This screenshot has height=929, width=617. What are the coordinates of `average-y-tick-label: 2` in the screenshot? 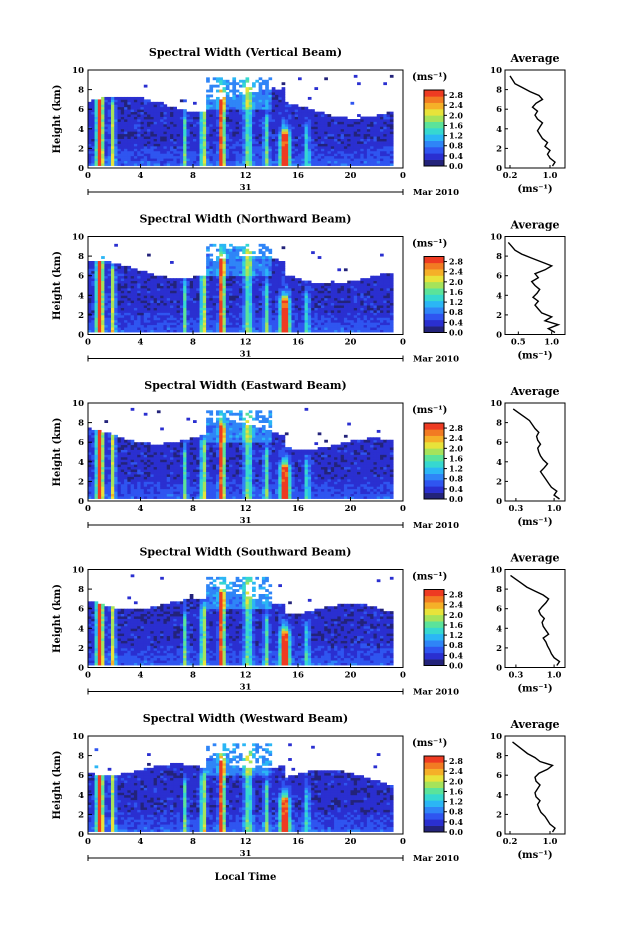 It's located at (499, 316).